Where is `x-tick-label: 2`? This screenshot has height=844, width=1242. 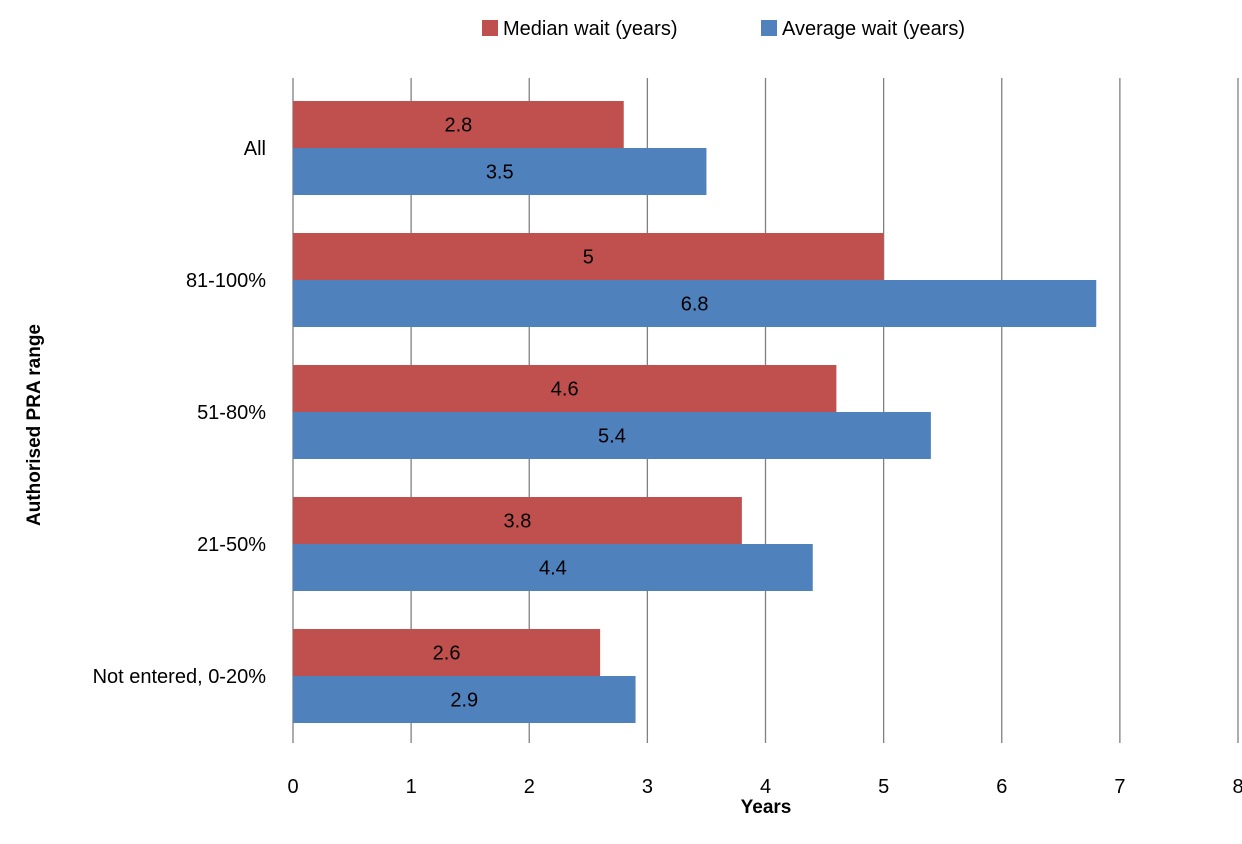 x-tick-label: 2 is located at coordinates (529, 787).